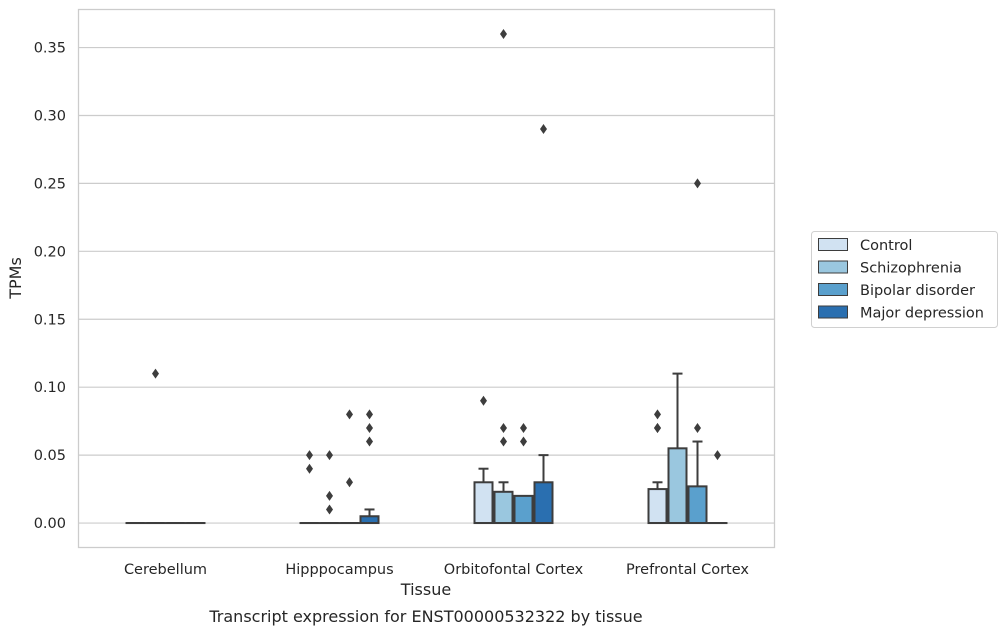 This screenshot has width=1007, height=634. Describe the element at coordinates (50, 116) in the screenshot. I see `y-tick-label: 0.30` at that location.